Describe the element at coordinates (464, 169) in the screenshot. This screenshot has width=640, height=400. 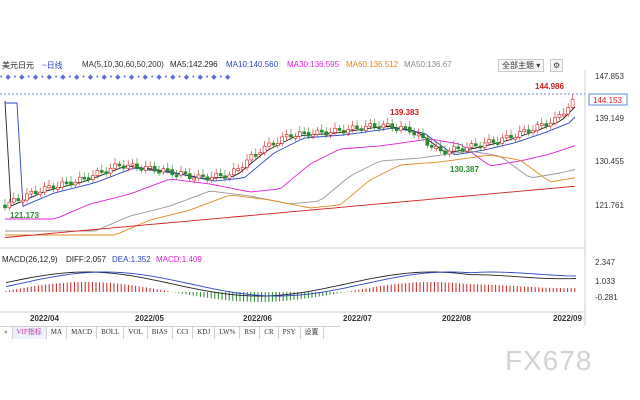
I see `annotation-mid-low: 130.387` at that location.